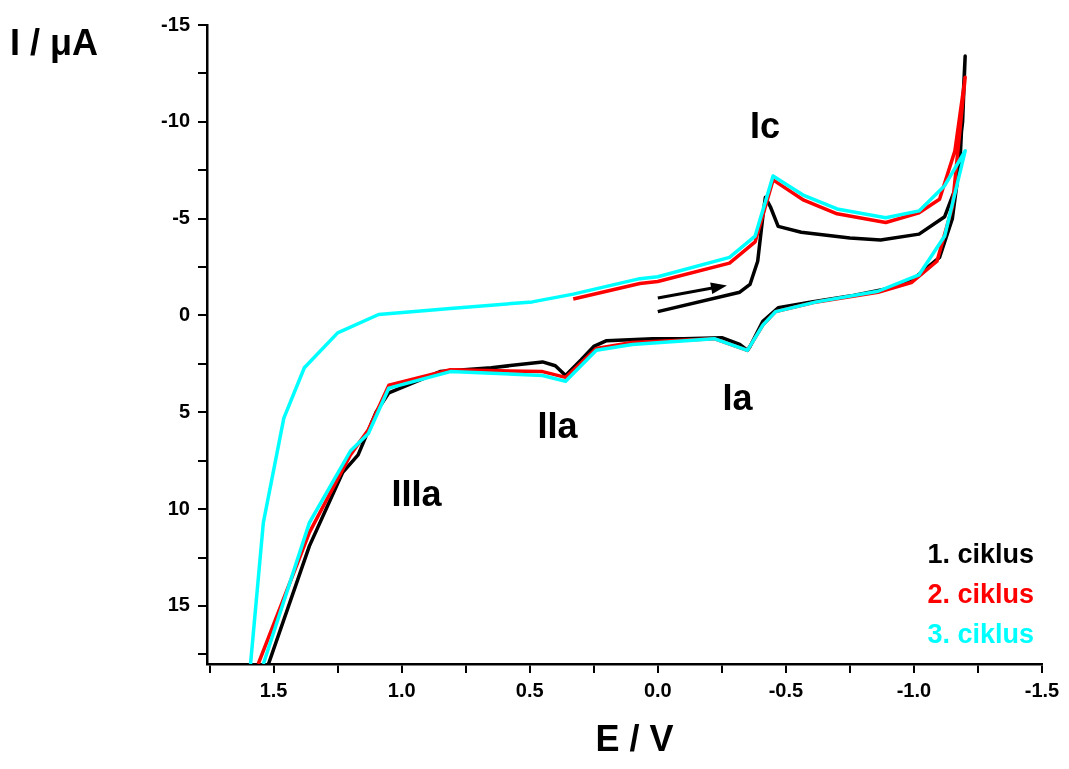 The height and width of the screenshot is (769, 1069). I want to click on y-tick-label: -15, so click(175, 23).